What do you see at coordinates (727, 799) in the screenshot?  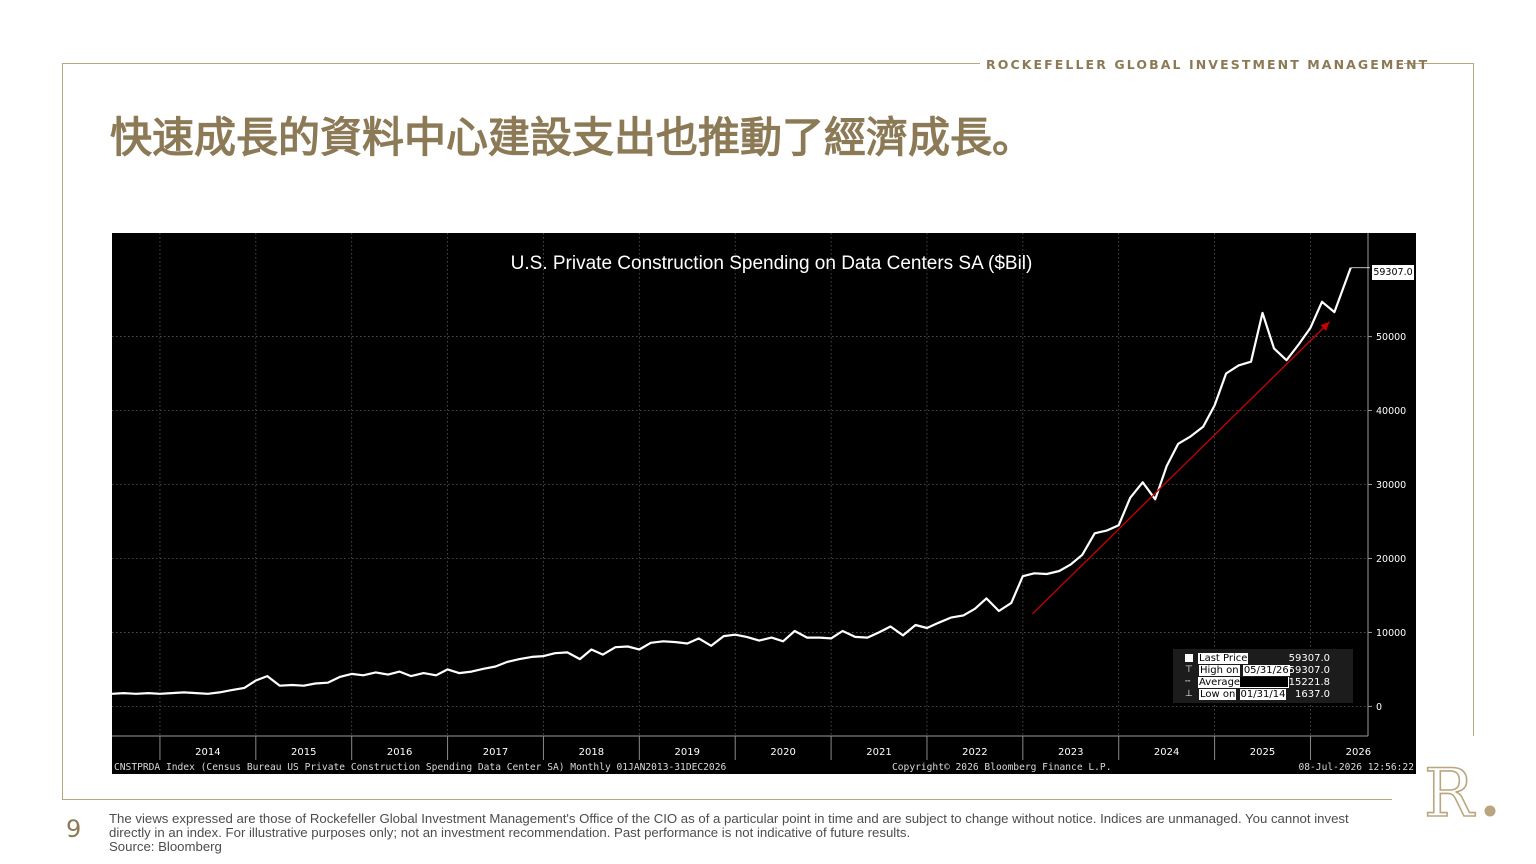 I see `frame-bottom` at bounding box center [727, 799].